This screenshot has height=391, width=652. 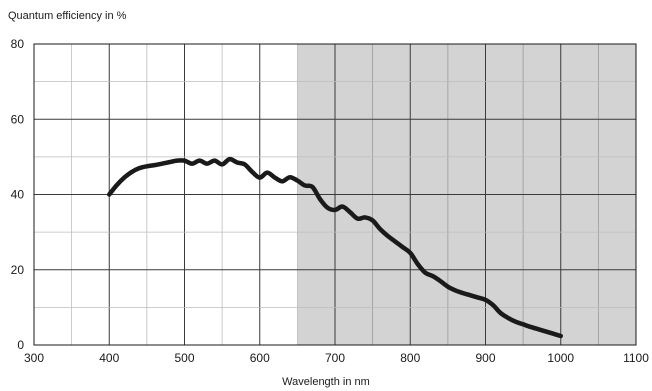 What do you see at coordinates (109, 358) in the screenshot?
I see `x-tick-label: 400` at bounding box center [109, 358].